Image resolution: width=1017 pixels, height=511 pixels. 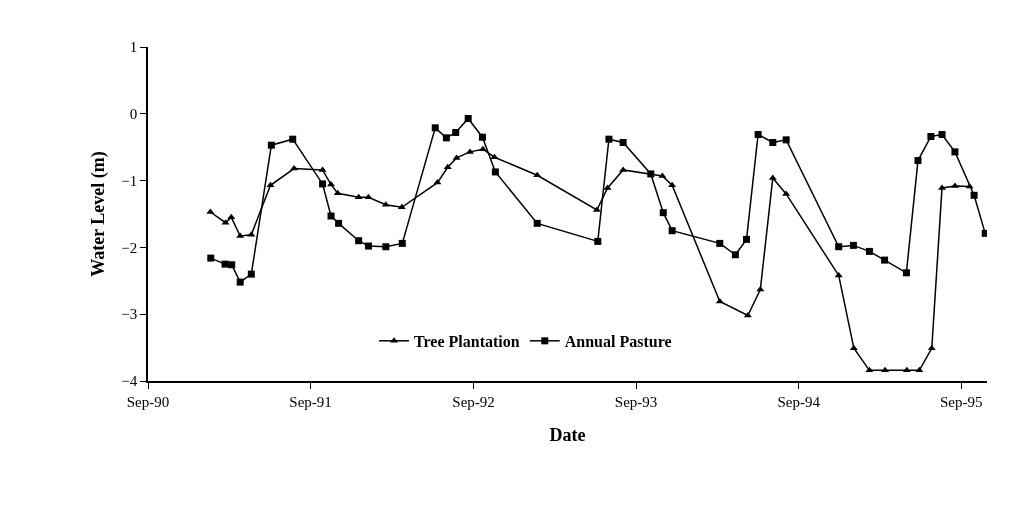 I want to click on y-tick-label: −2, so click(x=129, y=247).